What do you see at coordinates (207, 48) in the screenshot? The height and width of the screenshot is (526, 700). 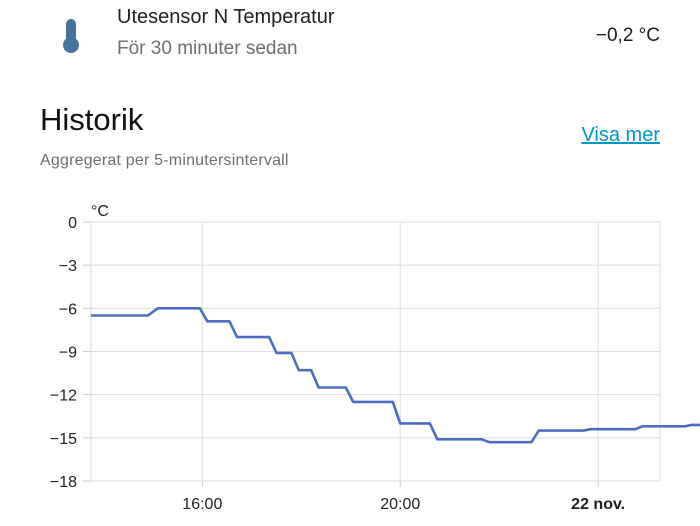 I see `entity-last-changed: För 30 minuter sedan` at bounding box center [207, 48].